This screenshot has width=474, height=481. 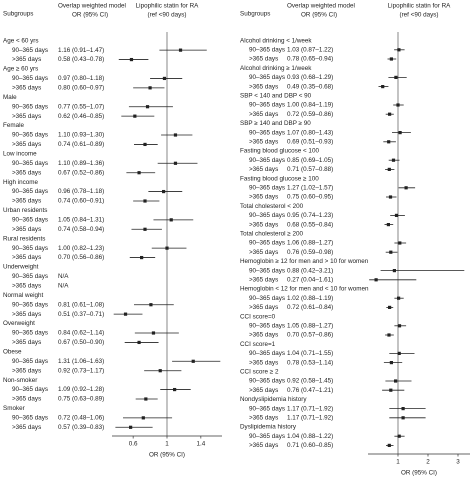 I want to click on subgroup-label: Underweight, so click(x=21, y=267).